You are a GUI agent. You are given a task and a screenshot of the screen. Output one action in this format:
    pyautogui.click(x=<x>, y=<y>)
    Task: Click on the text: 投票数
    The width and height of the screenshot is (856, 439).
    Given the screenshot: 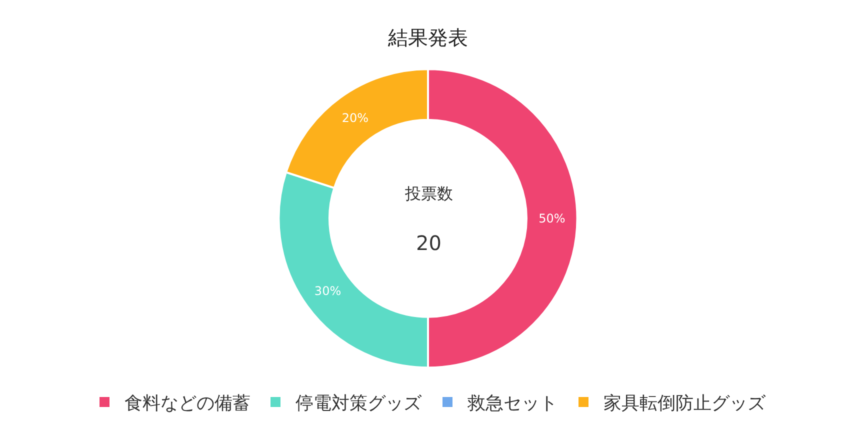 What is the action you would take?
    pyautogui.click(x=428, y=193)
    